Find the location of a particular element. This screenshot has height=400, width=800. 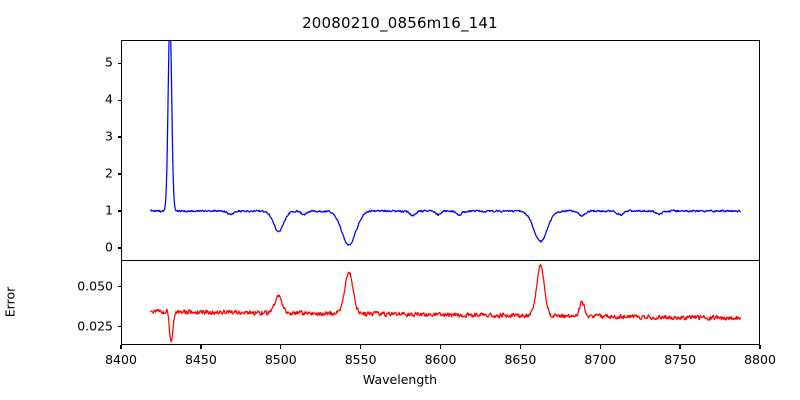

x-tick-label-8800: 8800 is located at coordinates (760, 359).